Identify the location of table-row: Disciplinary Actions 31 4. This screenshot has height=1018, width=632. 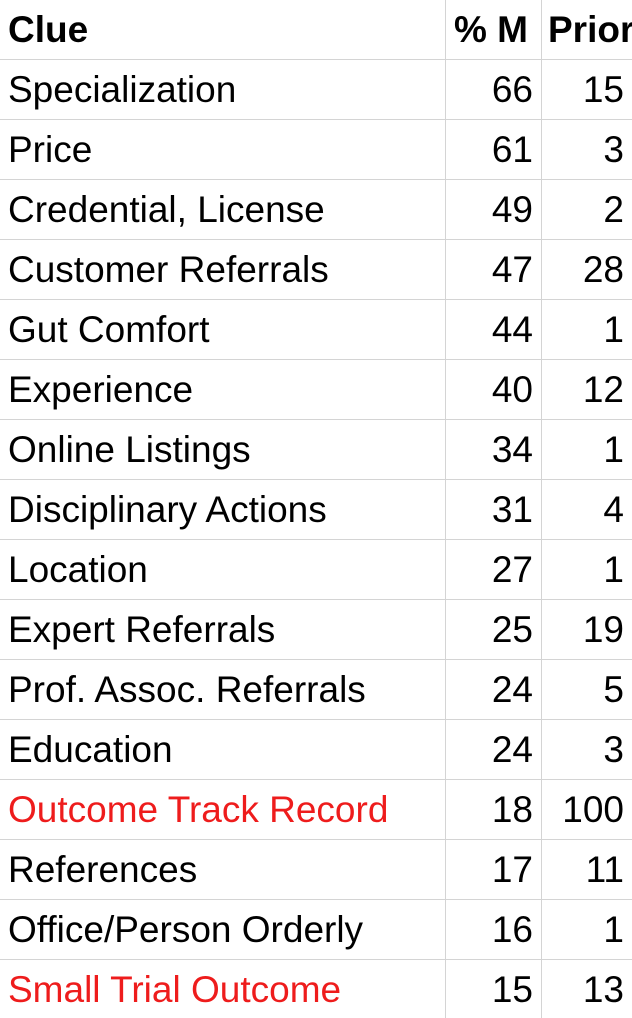
(316, 510).